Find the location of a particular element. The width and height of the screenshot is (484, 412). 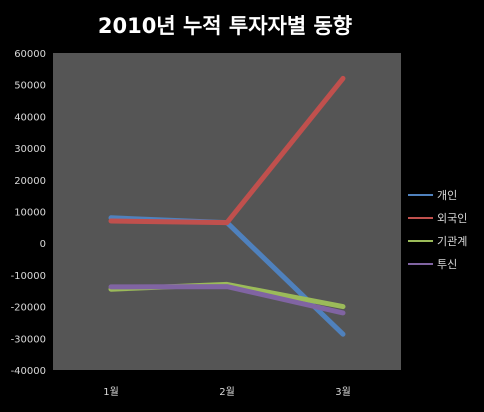

legend-item: 개인 is located at coordinates (432, 195).